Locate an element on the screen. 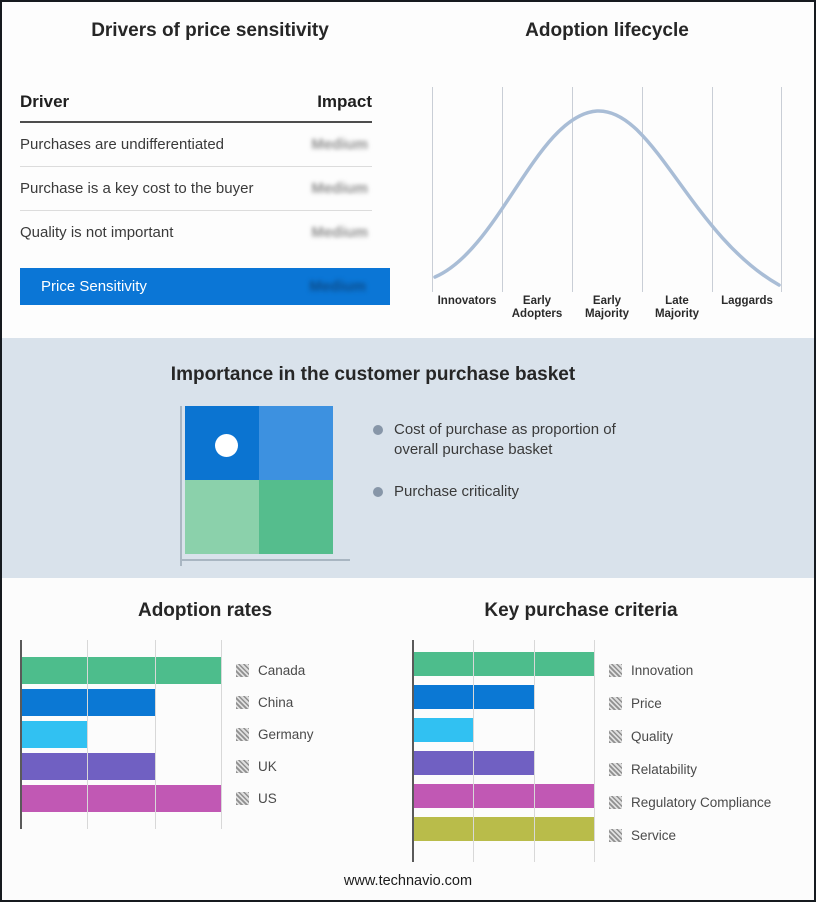  legend-item: Regulatory Compliance is located at coordinates (690, 802).